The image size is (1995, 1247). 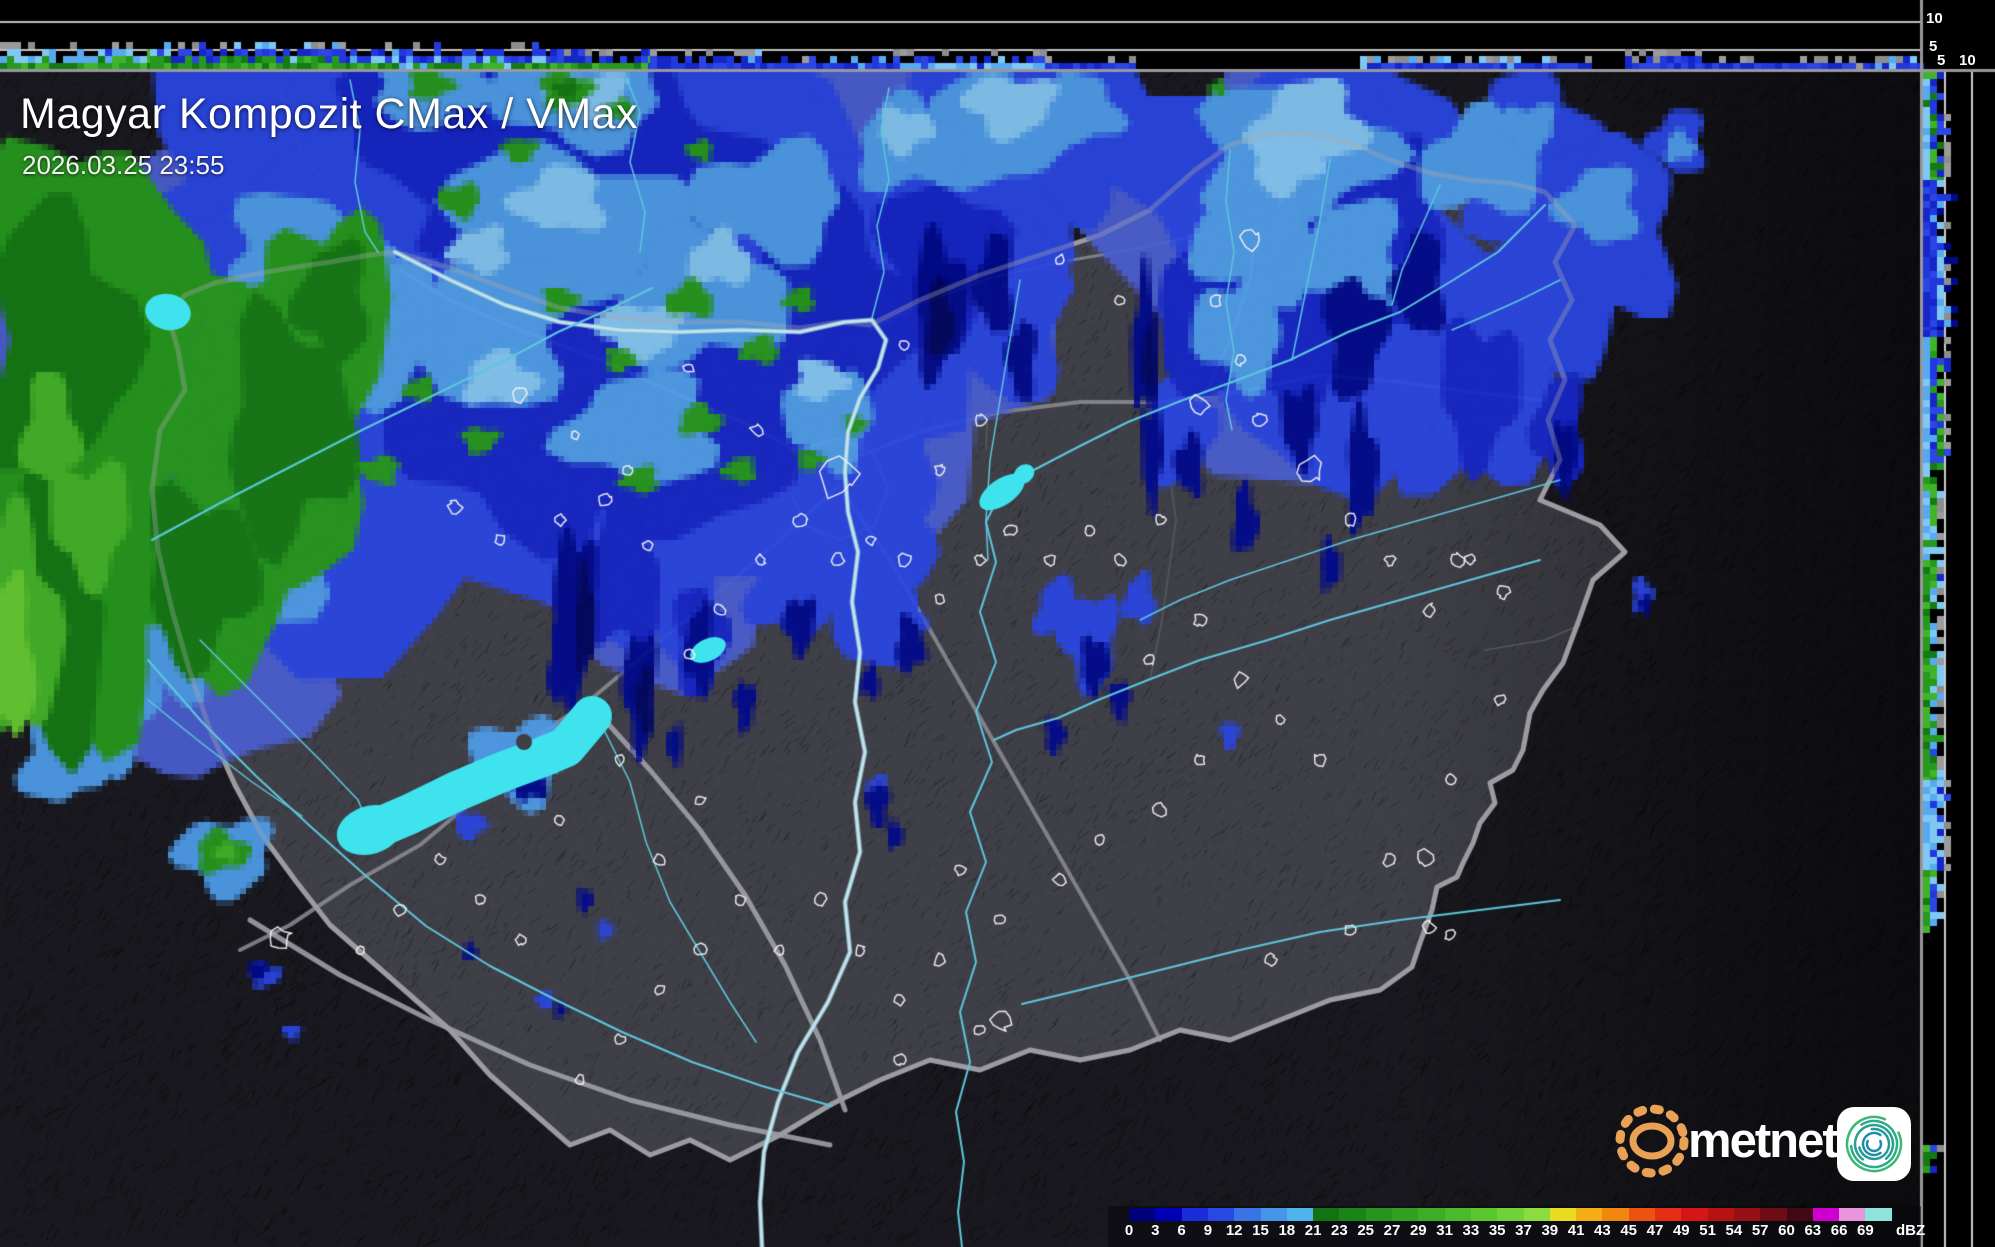 I want to click on colorbar-unit-label: dBZ, so click(x=1911, y=1230).